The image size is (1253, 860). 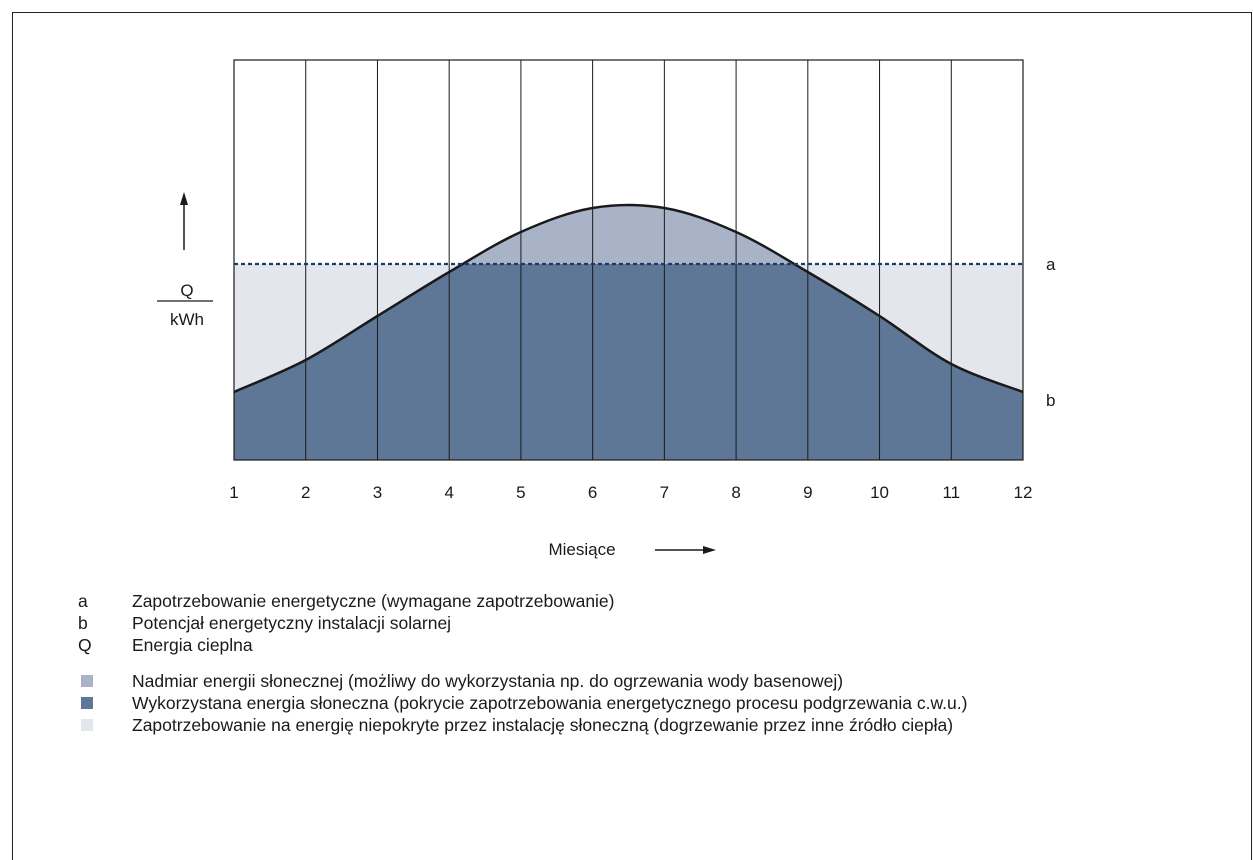 What do you see at coordinates (592, 492) in the screenshot?
I see `x-tick-label: 6` at bounding box center [592, 492].